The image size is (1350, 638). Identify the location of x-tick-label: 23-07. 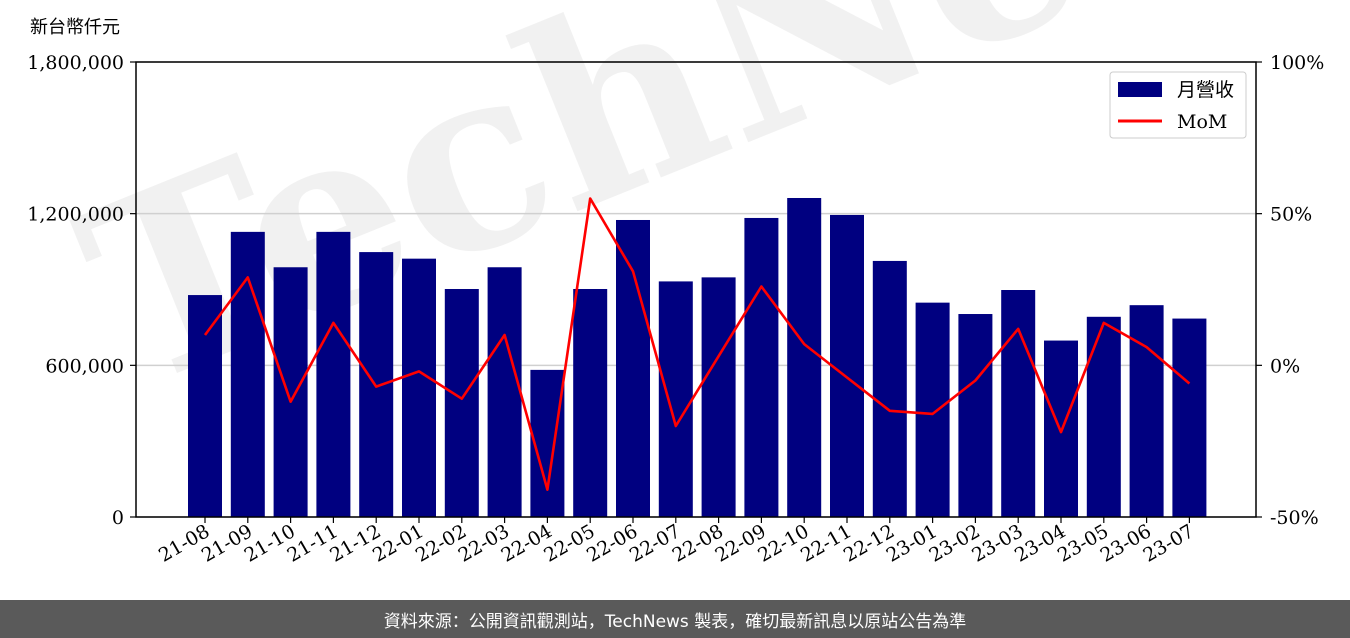
(1168, 543).